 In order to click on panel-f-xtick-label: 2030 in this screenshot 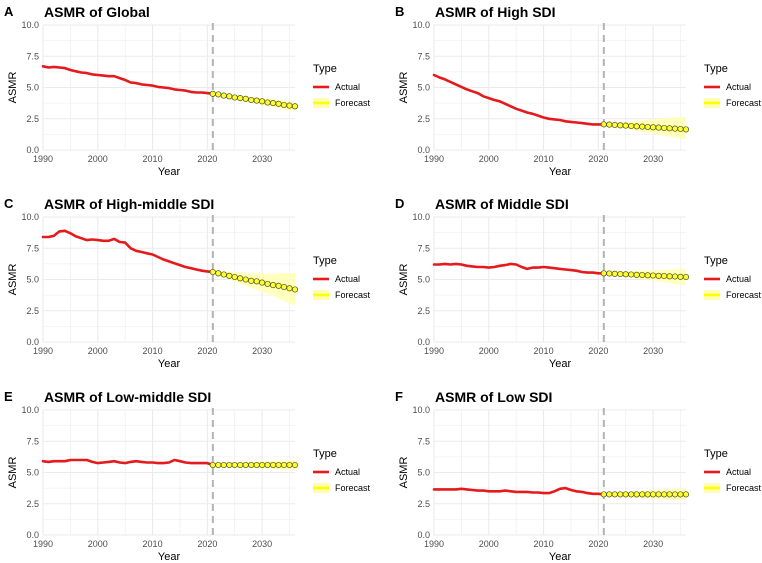, I will do `click(653, 544)`.